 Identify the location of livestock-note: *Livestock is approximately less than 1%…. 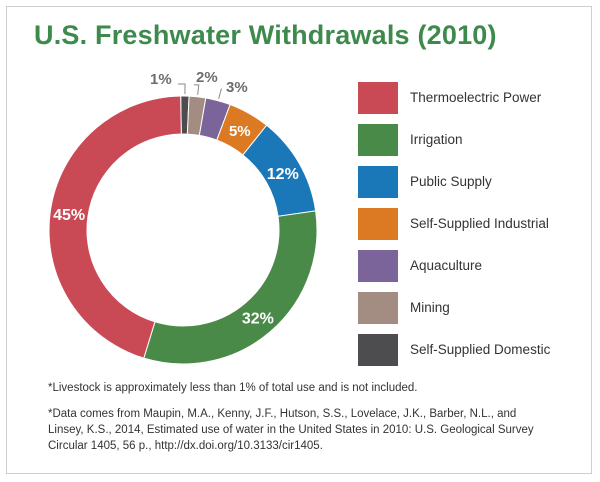
(233, 388).